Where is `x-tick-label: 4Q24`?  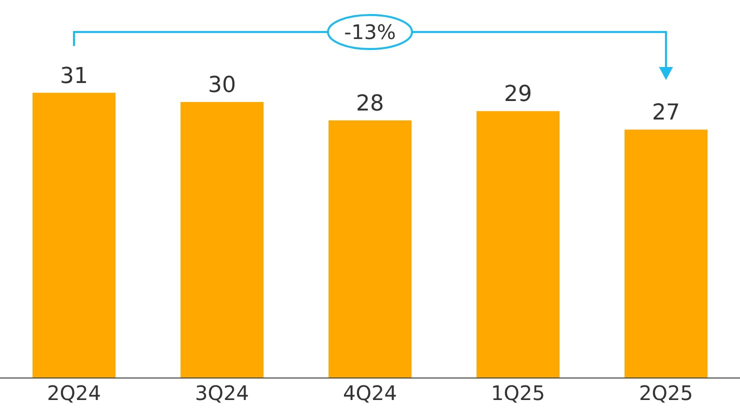
x-tick-label: 4Q24 is located at coordinates (370, 393).